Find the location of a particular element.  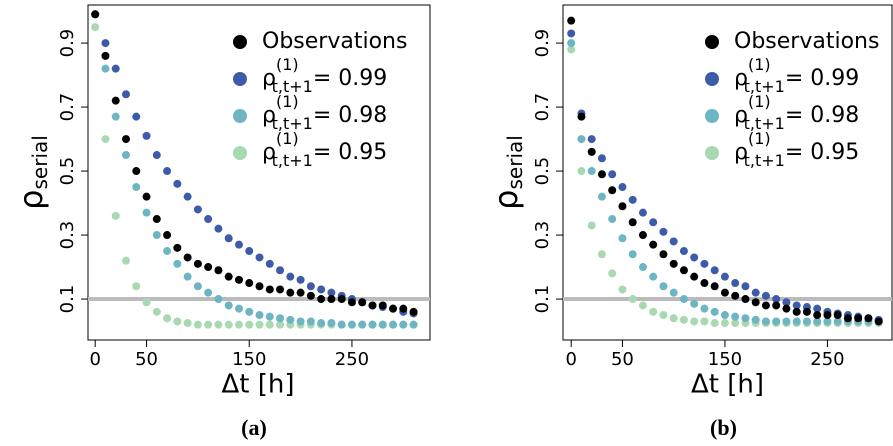

x-tick-label: 150 is located at coordinates (725, 359).